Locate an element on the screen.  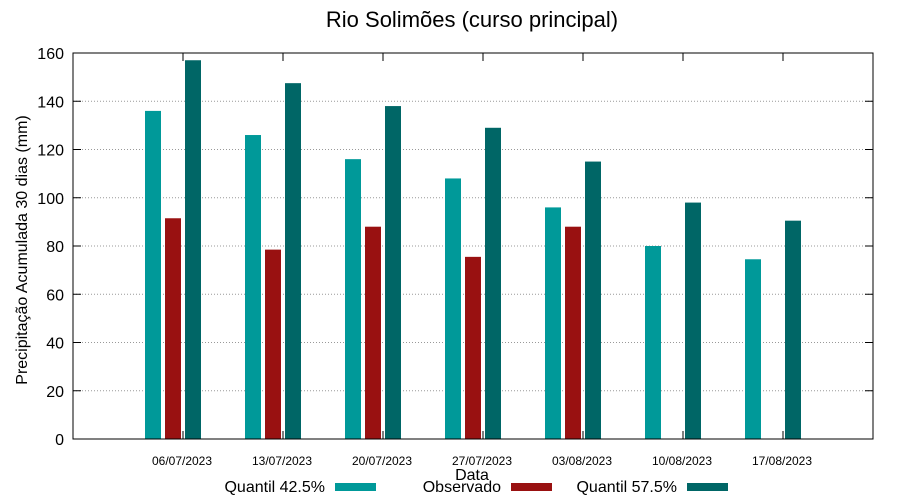
y-tick-label: 100 is located at coordinates (50, 199).